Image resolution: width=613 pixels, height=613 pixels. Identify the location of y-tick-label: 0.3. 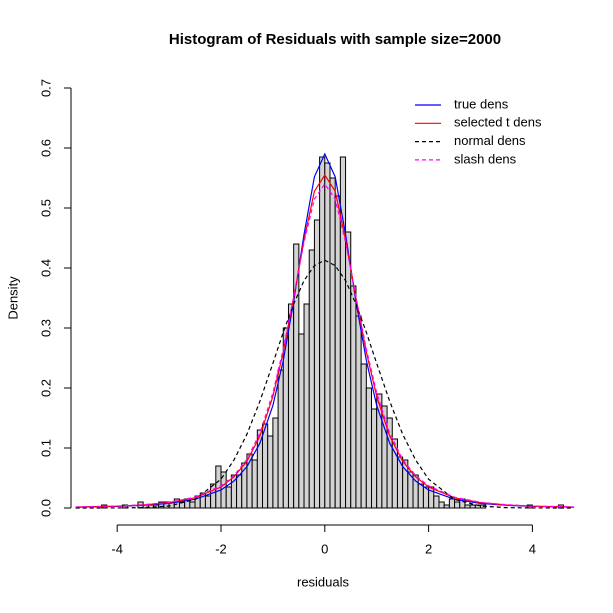
(45, 328).